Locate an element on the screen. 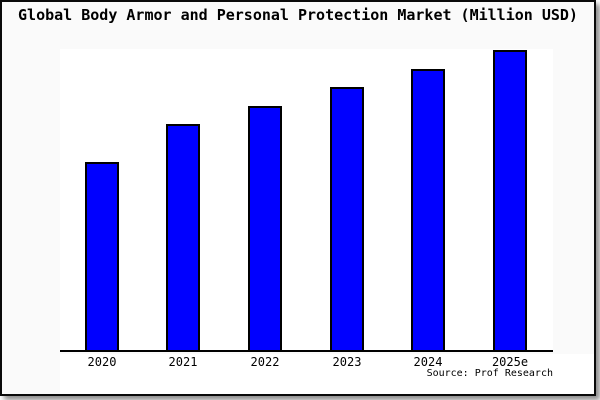 The width and height of the screenshot is (600, 400). bar-2022 is located at coordinates (265, 228).